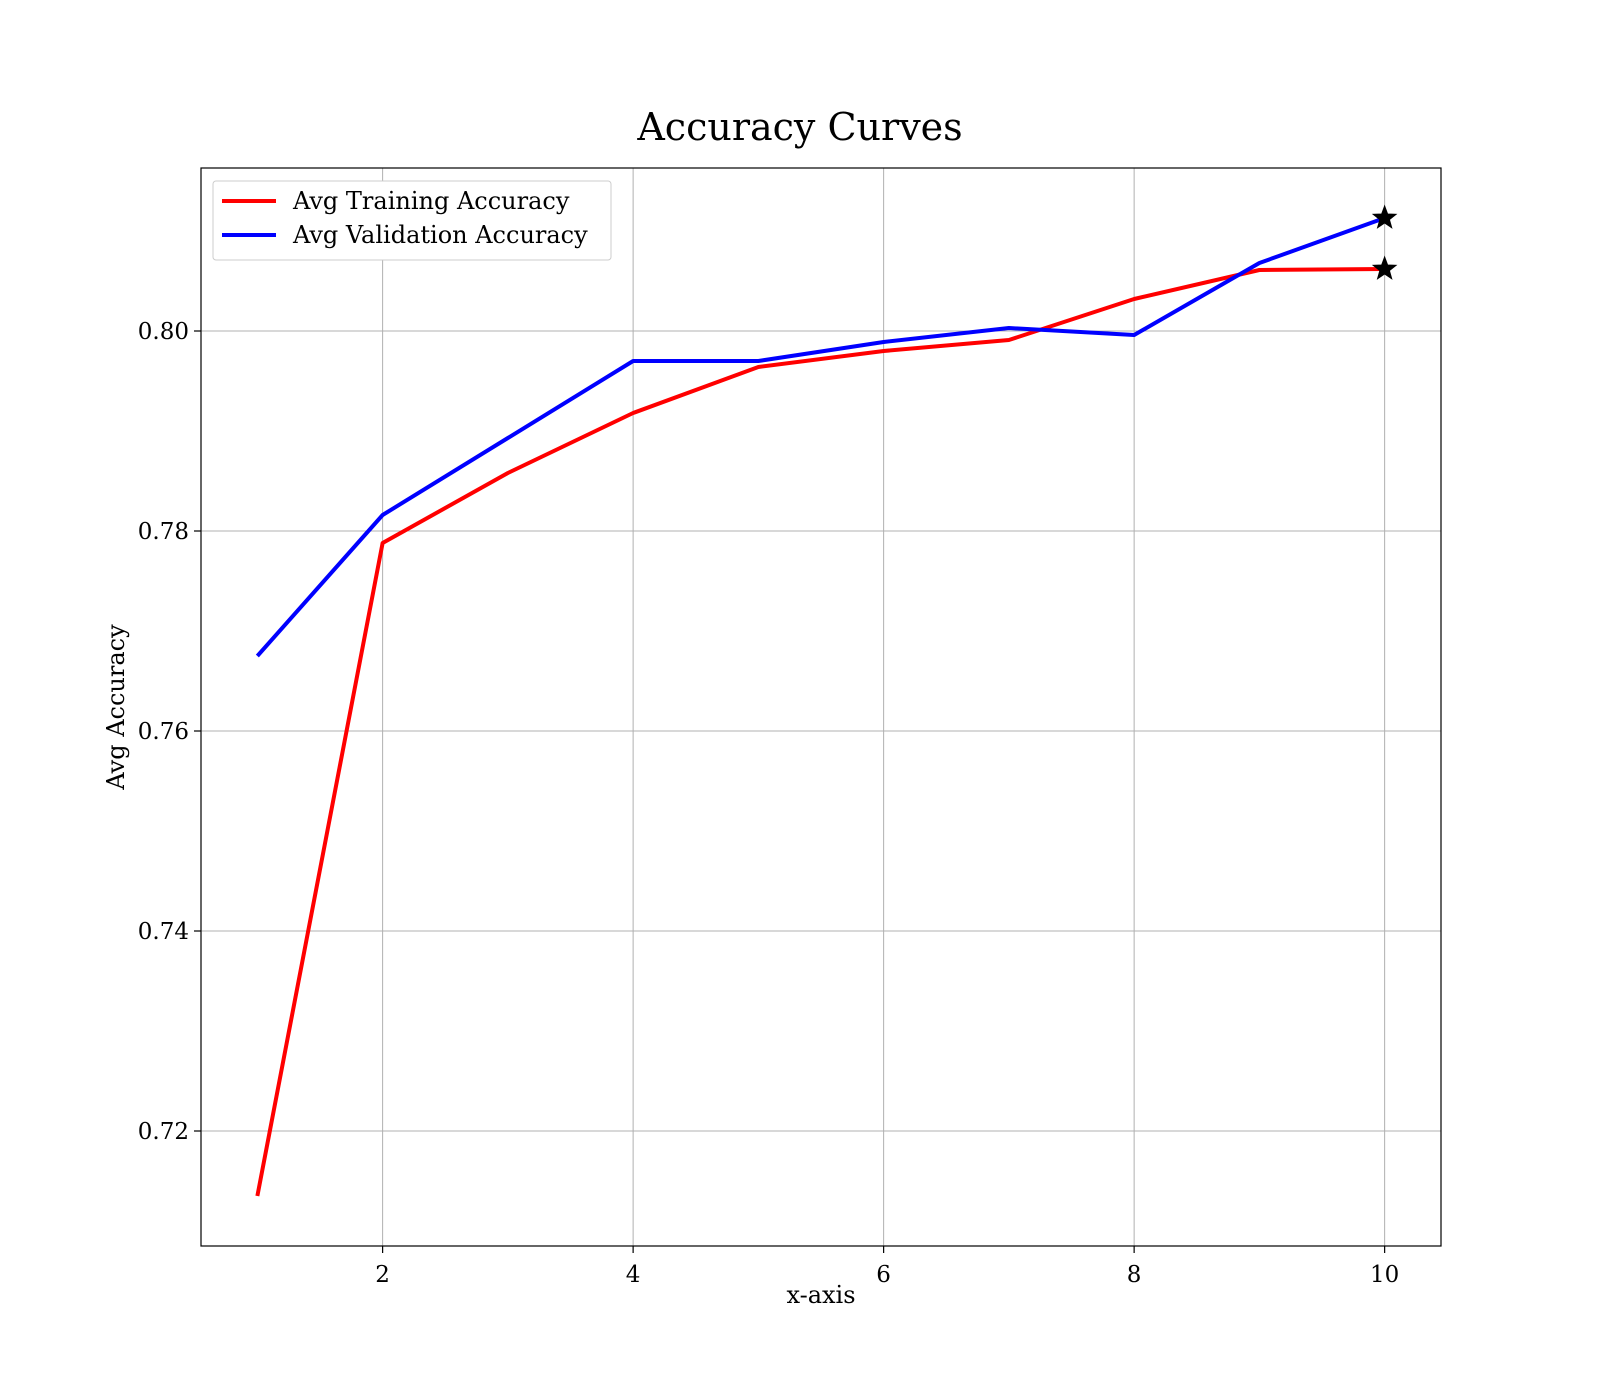  Describe the element at coordinates (440, 235) in the screenshot. I see `legend-label-validation: Avg Validation Accuracy` at that location.